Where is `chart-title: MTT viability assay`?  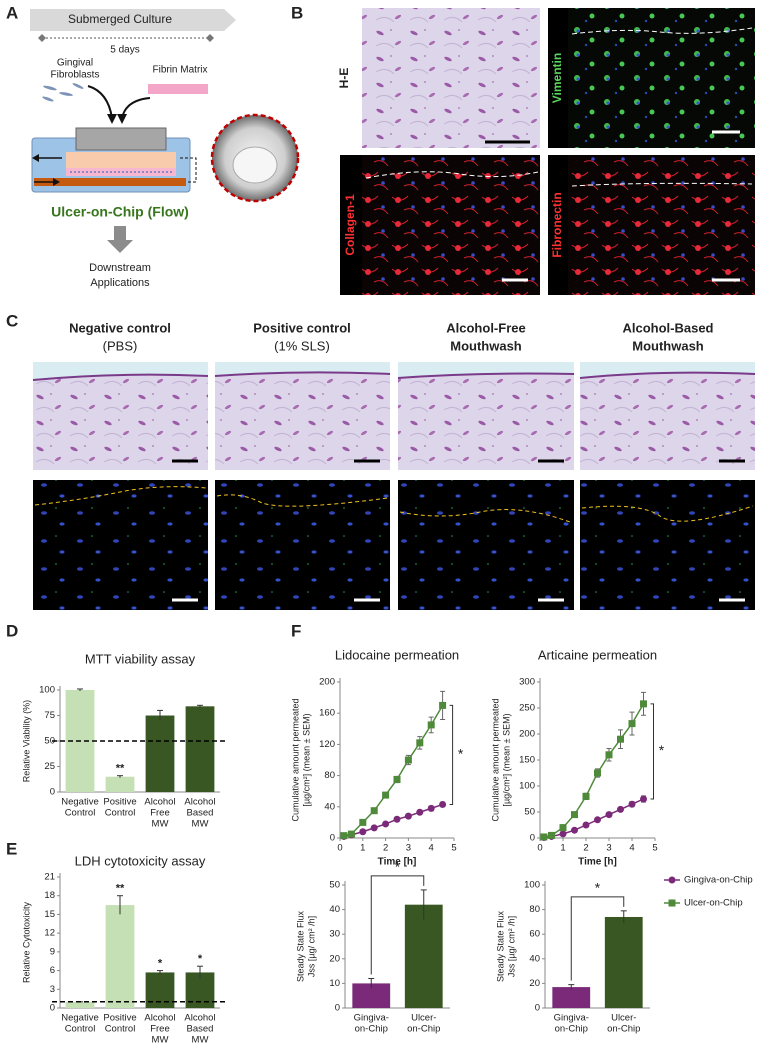
chart-title: MTT viability assay is located at coordinates (140, 658).